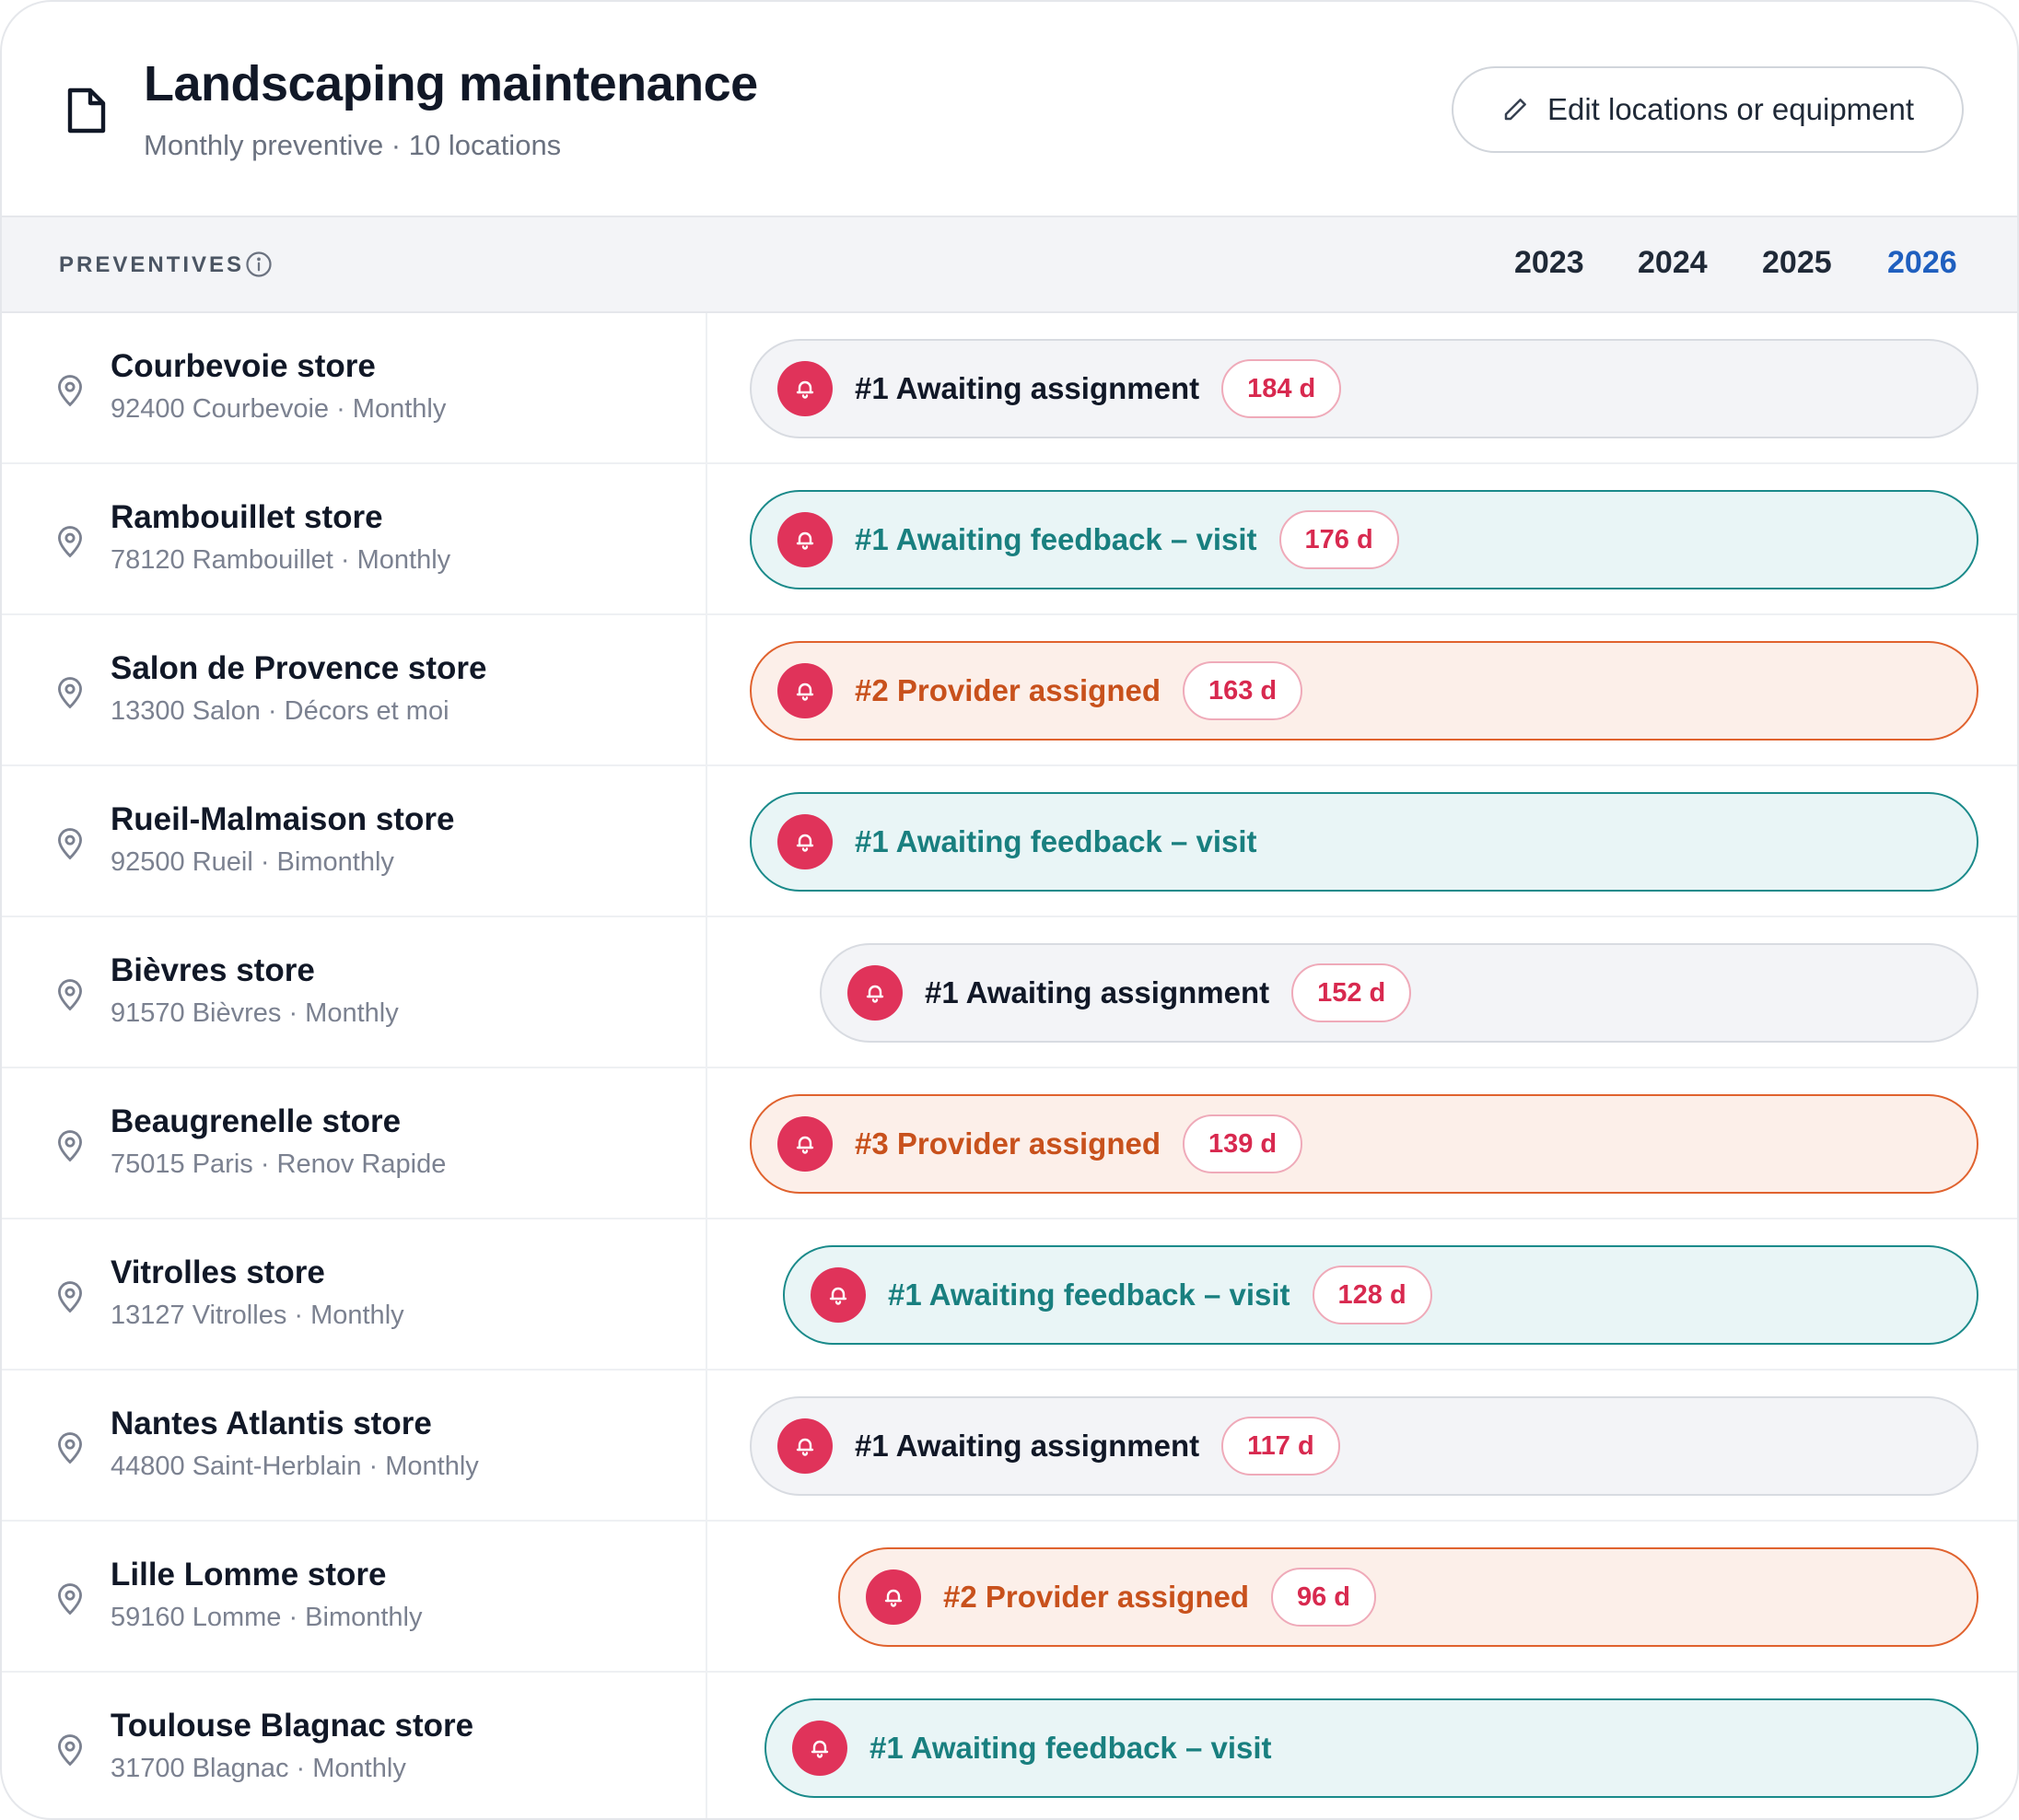  Describe the element at coordinates (213, 970) in the screenshot. I see `location-name: Bièvres store` at that location.